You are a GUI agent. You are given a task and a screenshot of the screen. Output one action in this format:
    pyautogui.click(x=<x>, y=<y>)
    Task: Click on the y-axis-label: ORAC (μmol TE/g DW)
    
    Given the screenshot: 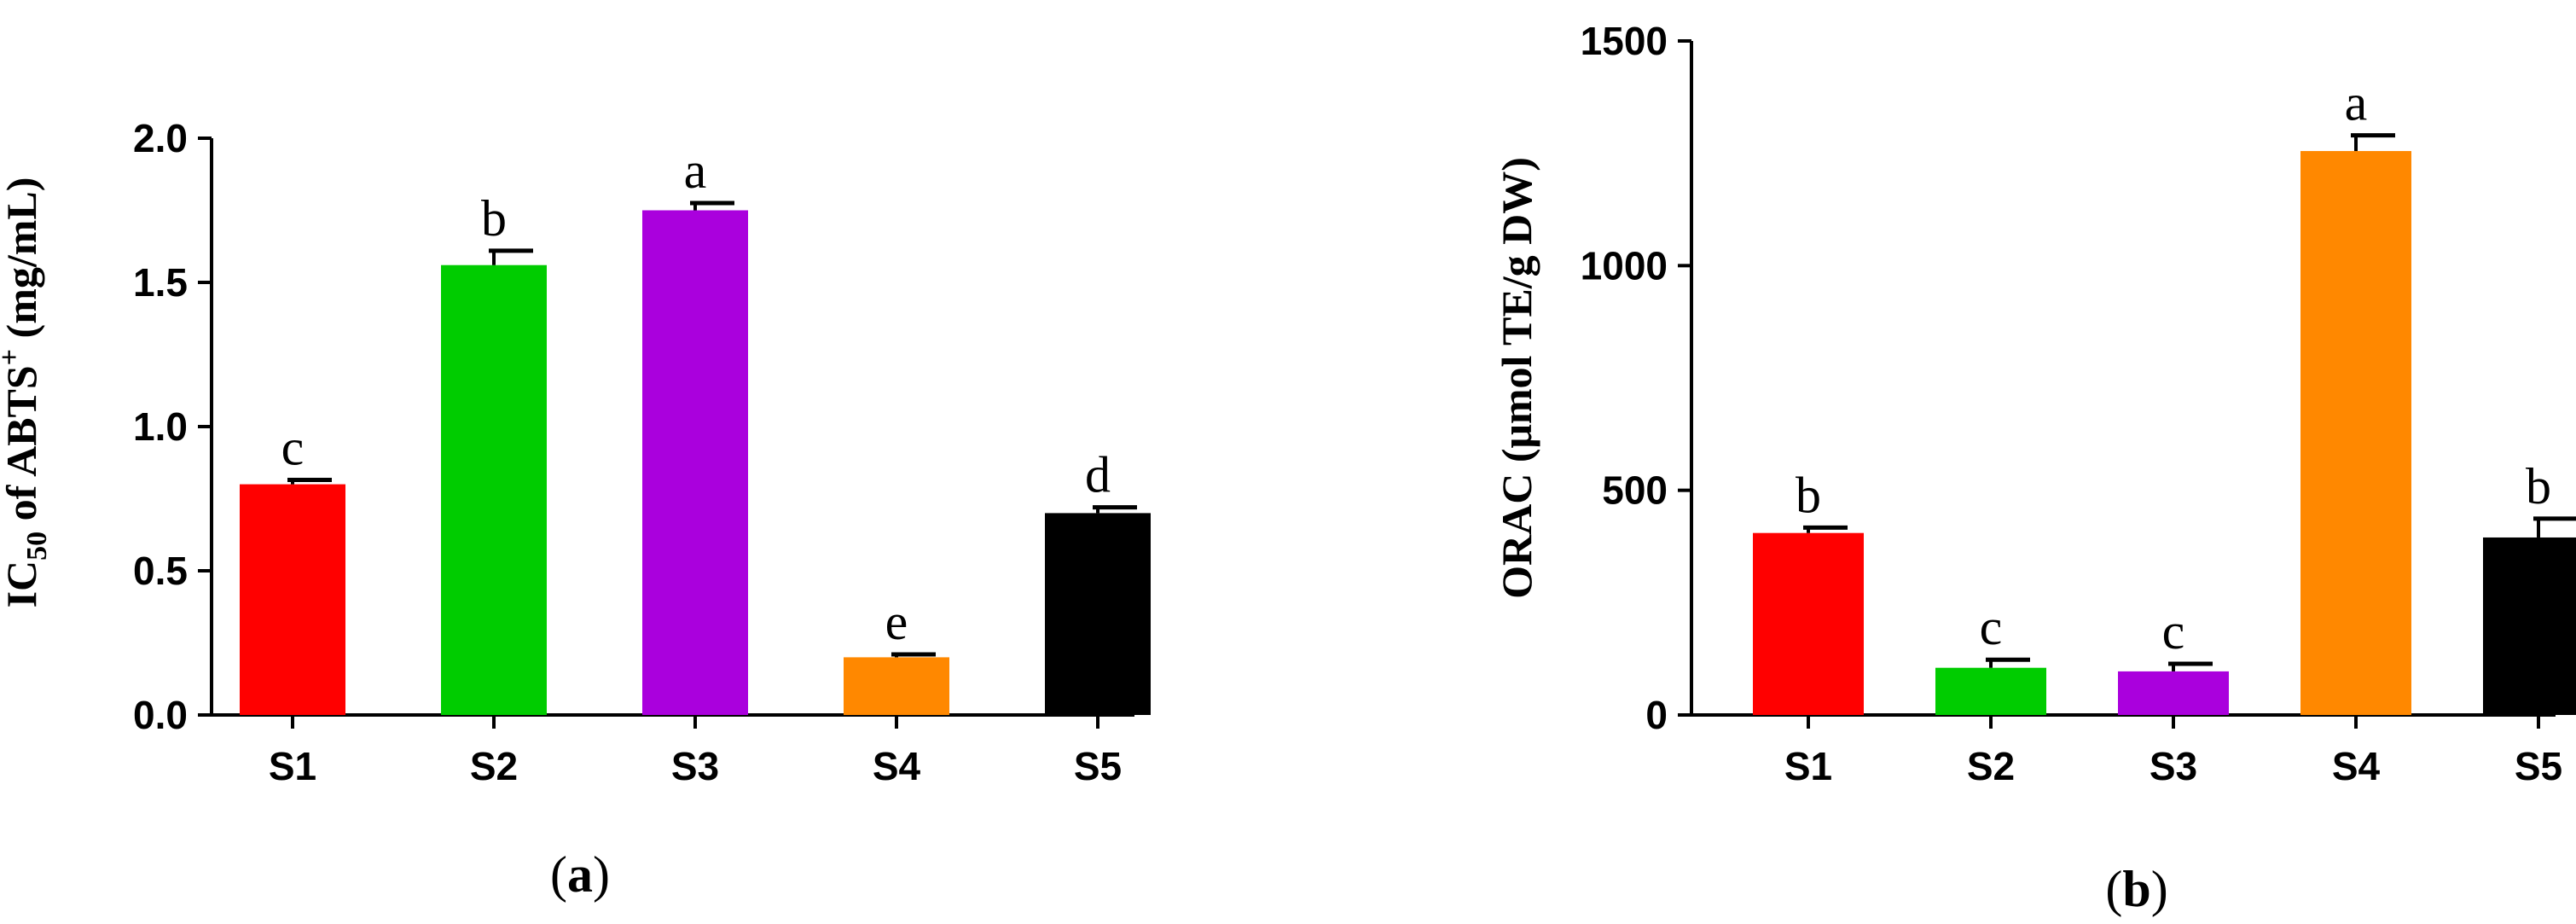 What is the action you would take?
    pyautogui.click(x=1516, y=378)
    